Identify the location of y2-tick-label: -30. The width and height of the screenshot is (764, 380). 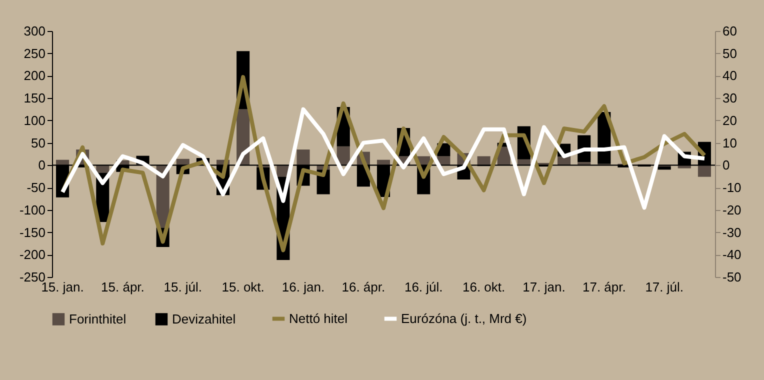
(732, 232).